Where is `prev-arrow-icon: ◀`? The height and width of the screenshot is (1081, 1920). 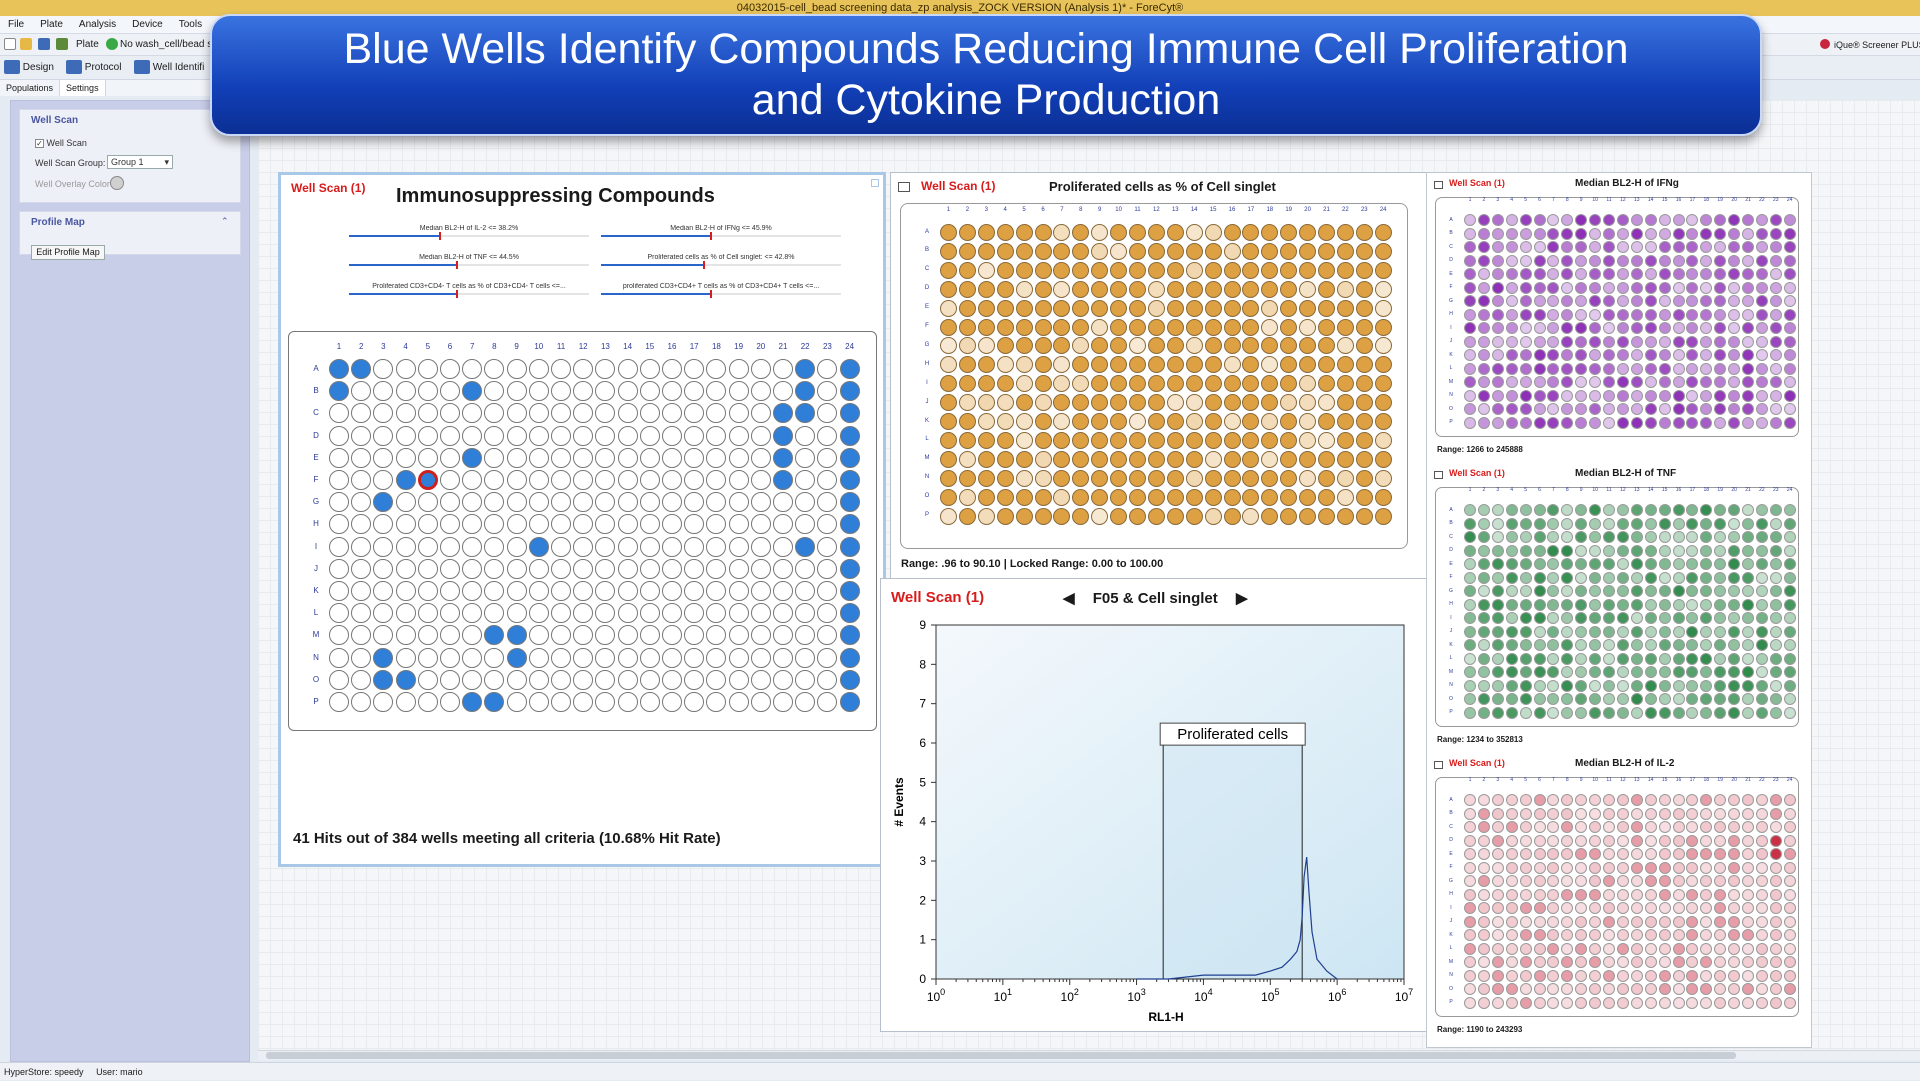
prev-arrow-icon: ◀ is located at coordinates (1069, 598).